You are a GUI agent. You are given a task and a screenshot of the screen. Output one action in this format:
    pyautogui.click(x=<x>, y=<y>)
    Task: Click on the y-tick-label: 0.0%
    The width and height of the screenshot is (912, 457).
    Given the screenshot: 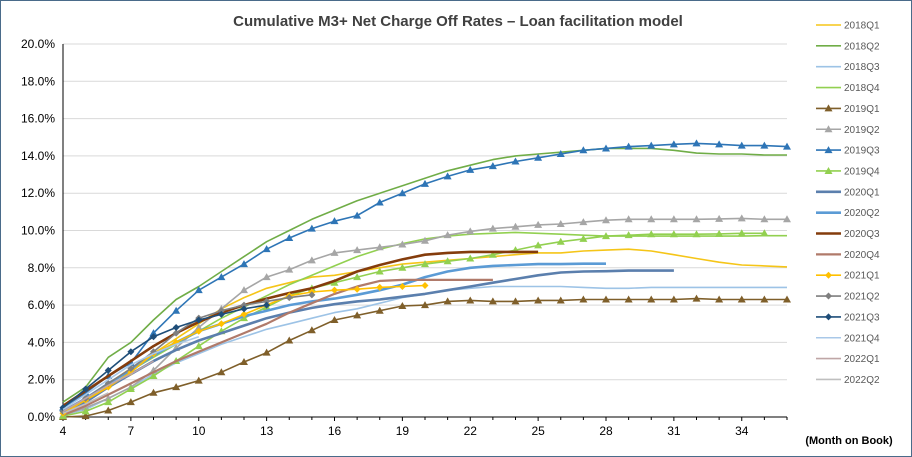 What is the action you would take?
    pyautogui.click(x=42, y=417)
    